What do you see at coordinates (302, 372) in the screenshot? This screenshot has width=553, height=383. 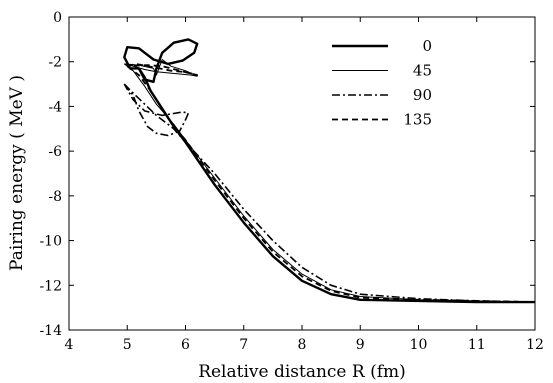 I see `x-axis-label: Relative distance R (fm)` at bounding box center [302, 372].